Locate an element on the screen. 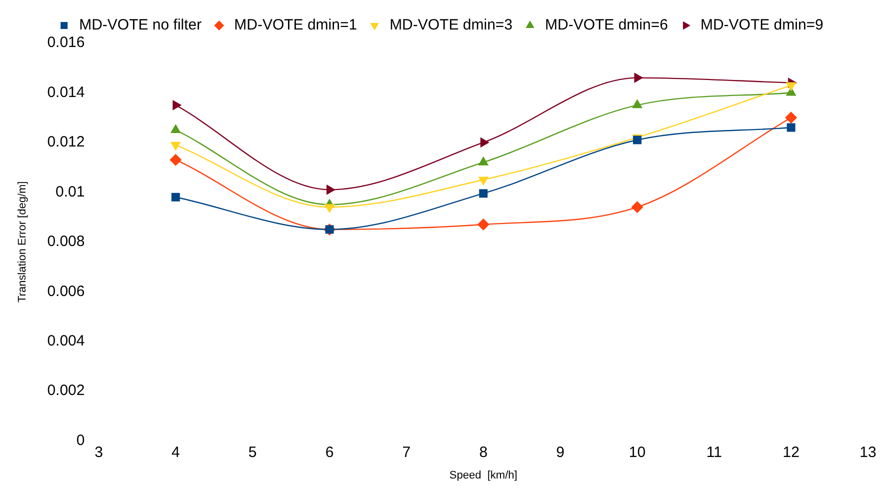 This screenshot has width=888, height=494. x-tick-label: 3 is located at coordinates (98, 452).